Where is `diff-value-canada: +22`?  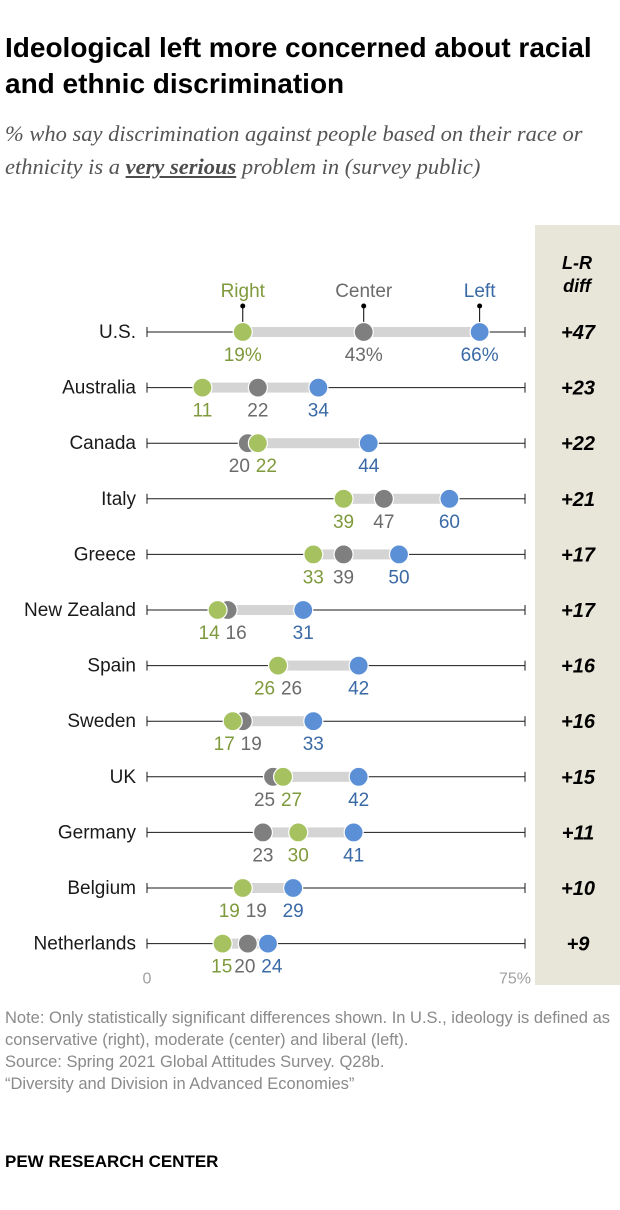
diff-value-canada: +22 is located at coordinates (578, 444).